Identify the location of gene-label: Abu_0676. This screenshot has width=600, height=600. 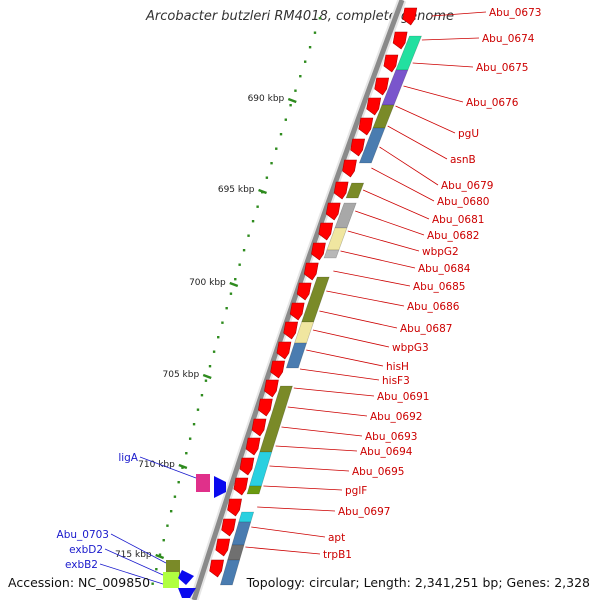
(492, 103).